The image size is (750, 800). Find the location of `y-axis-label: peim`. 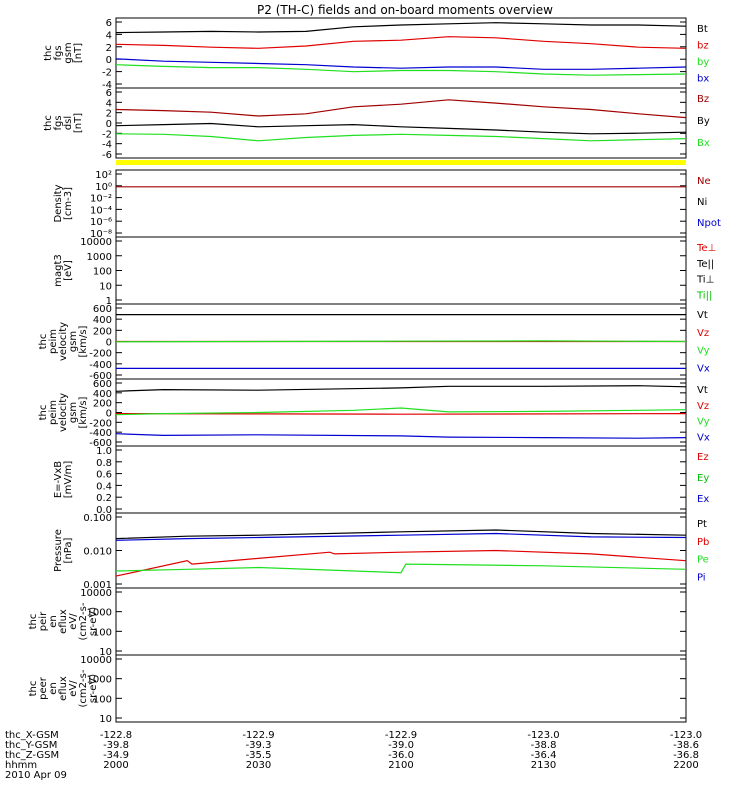

y-axis-label: peim is located at coordinates (53, 341).